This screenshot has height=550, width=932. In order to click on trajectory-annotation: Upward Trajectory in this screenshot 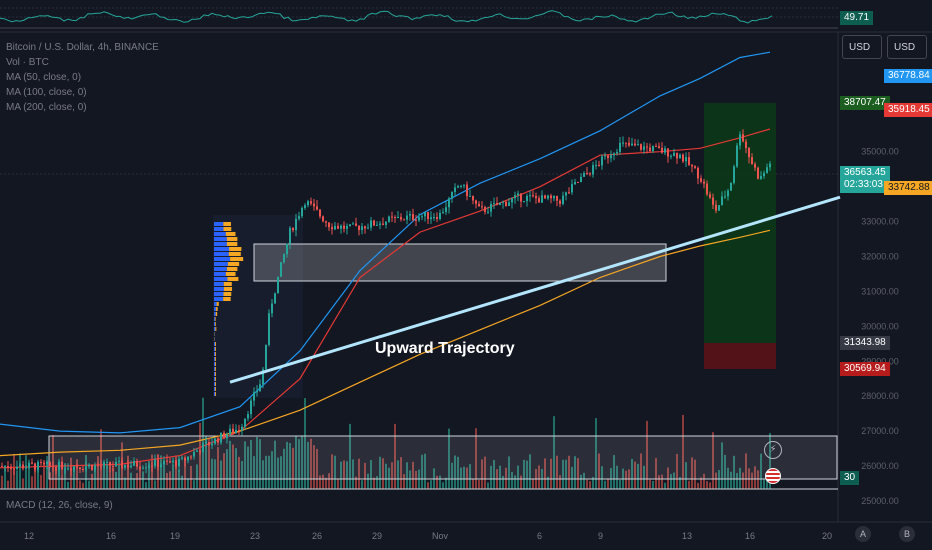, I will do `click(445, 348)`.